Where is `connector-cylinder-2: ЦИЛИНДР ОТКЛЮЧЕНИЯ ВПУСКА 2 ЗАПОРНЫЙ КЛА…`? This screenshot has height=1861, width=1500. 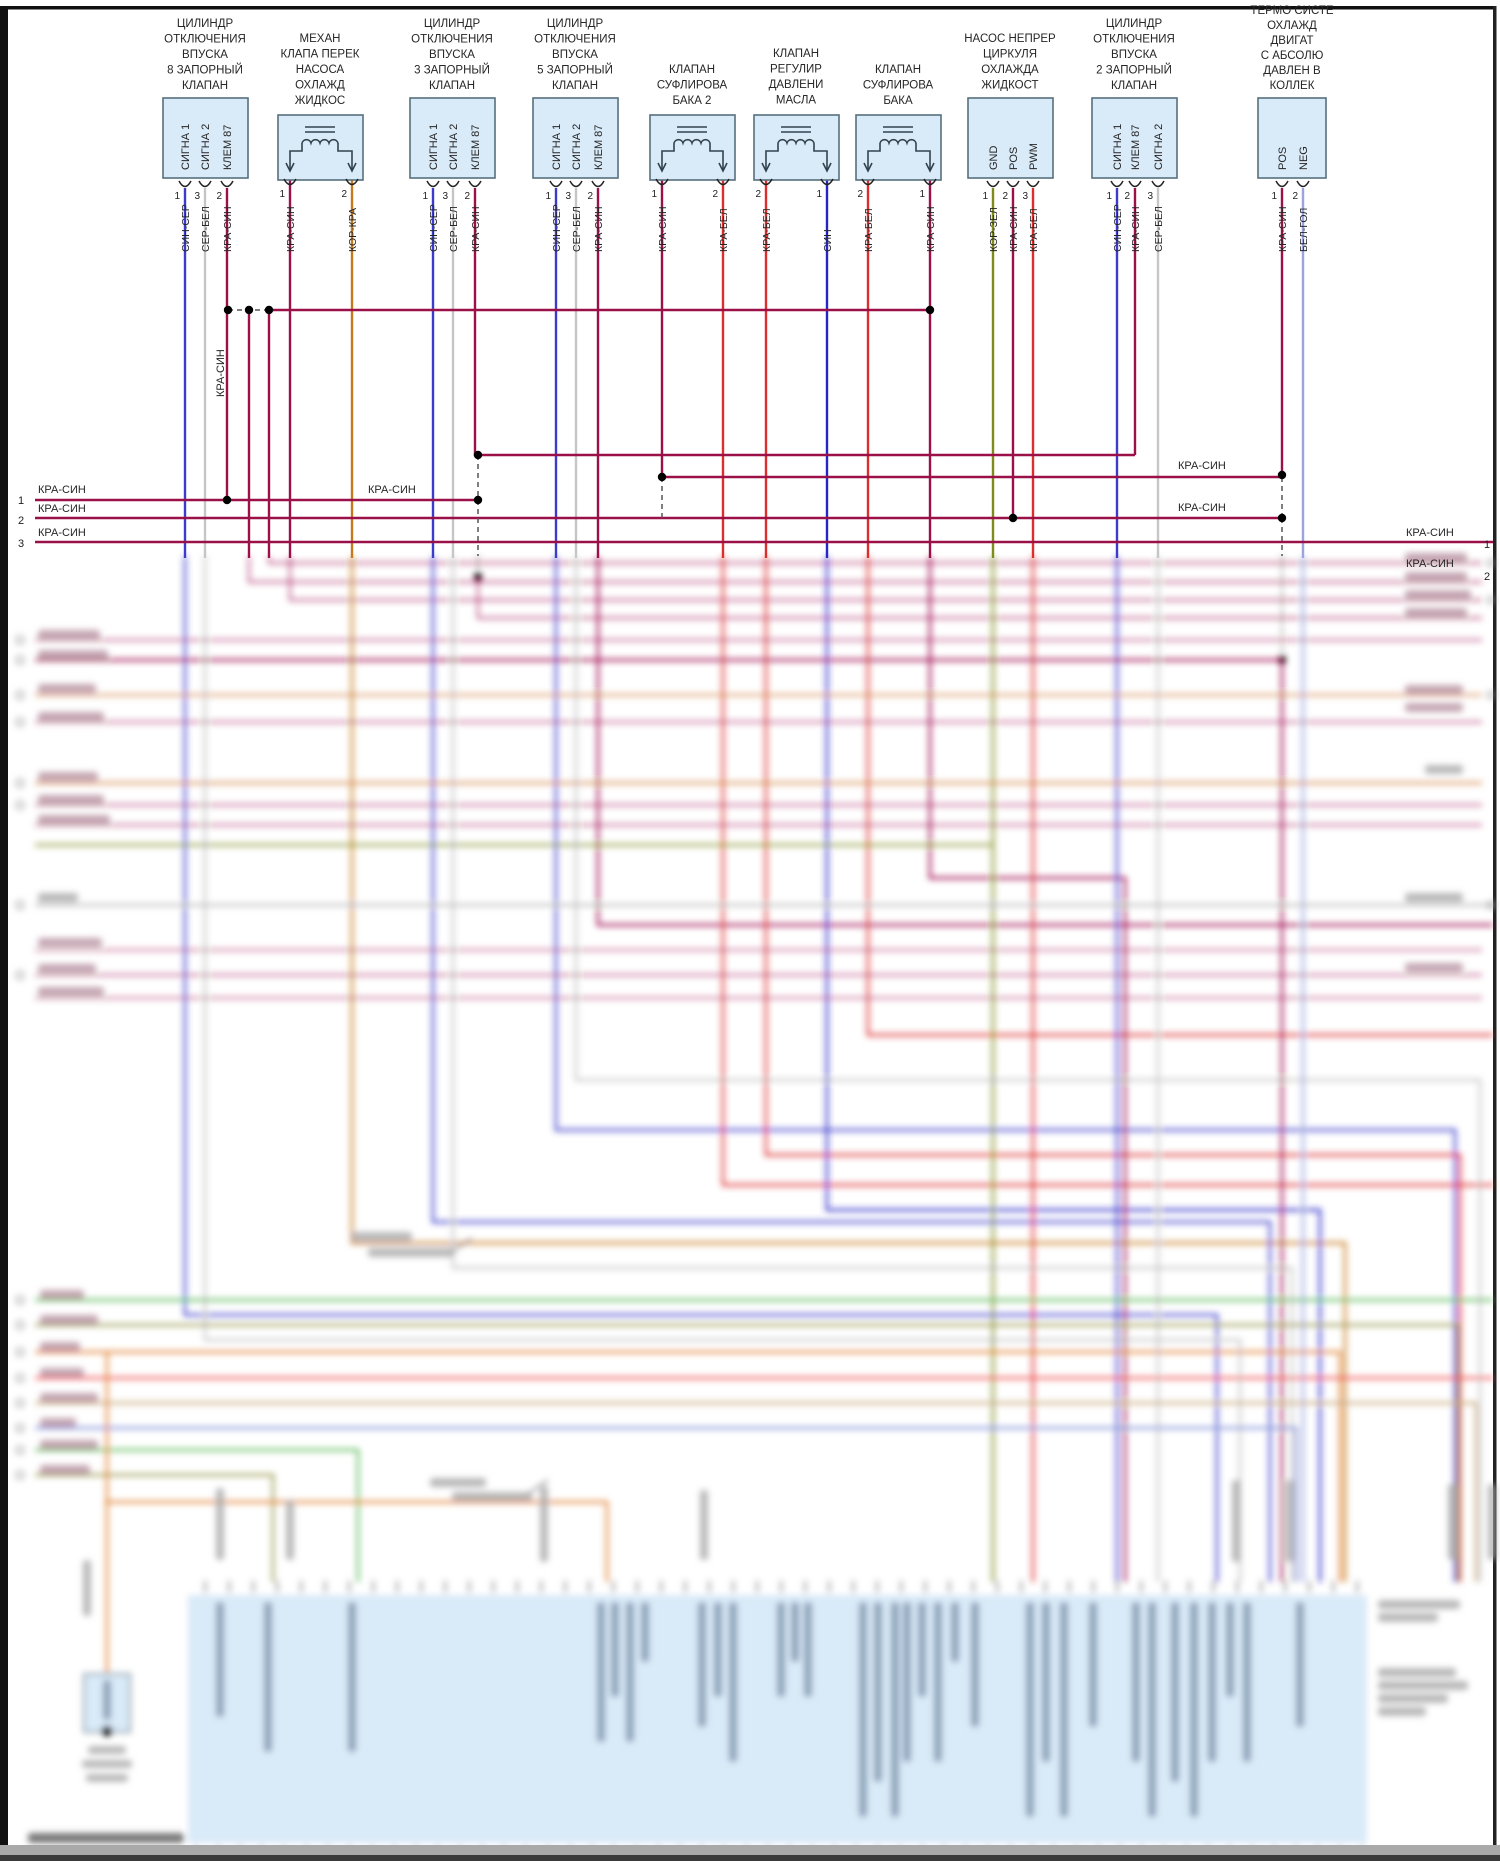 connector-cylinder-2: ЦИЛИНДР ОТКЛЮЧЕНИЯ ВПУСКА 2 ЗАПОРНЫЙ КЛА… is located at coordinates (1134, 135).